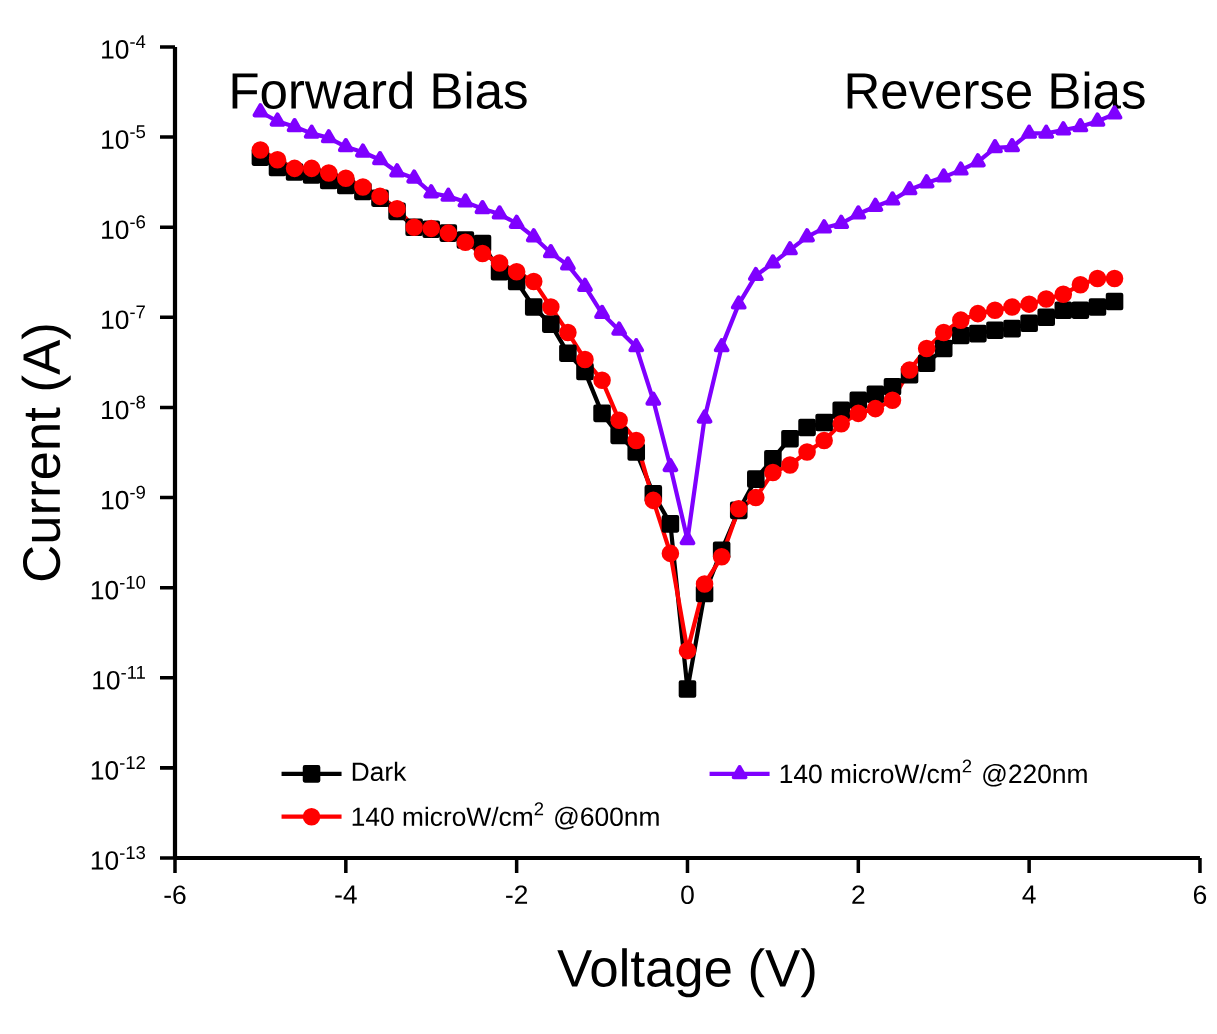 The image size is (1217, 1034). What do you see at coordinates (517, 894) in the screenshot?
I see `x-tick-label: -2` at bounding box center [517, 894].